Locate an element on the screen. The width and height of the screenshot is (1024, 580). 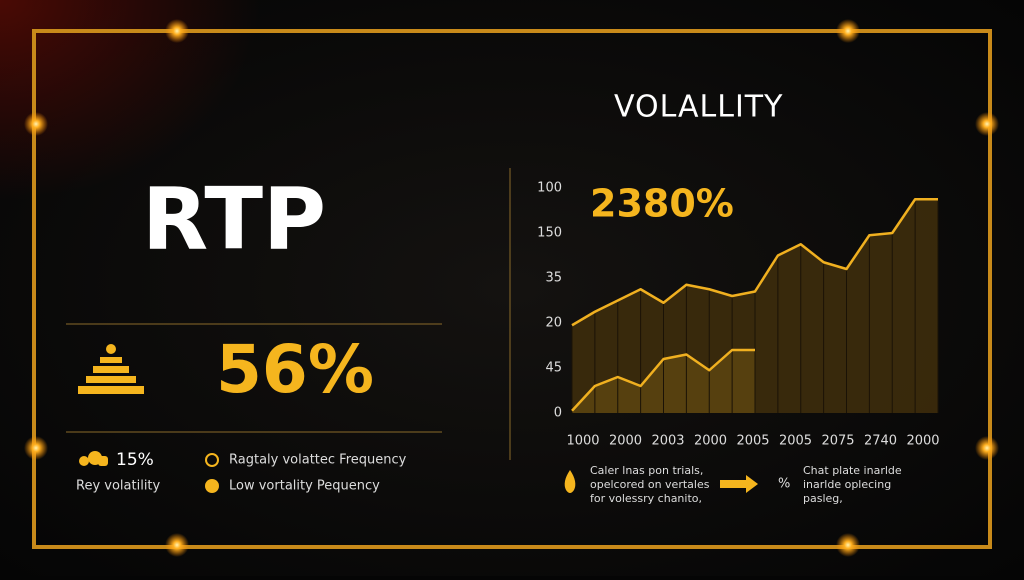
note-text: Caler lnas pon trials, is located at coordinates (646, 470).